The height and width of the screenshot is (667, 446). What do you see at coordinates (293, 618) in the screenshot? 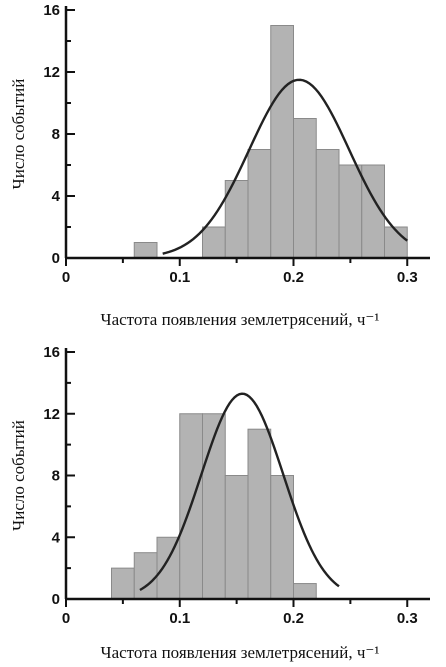
I see `chart-1-x-tick-label-2: 0.2` at bounding box center [293, 618].